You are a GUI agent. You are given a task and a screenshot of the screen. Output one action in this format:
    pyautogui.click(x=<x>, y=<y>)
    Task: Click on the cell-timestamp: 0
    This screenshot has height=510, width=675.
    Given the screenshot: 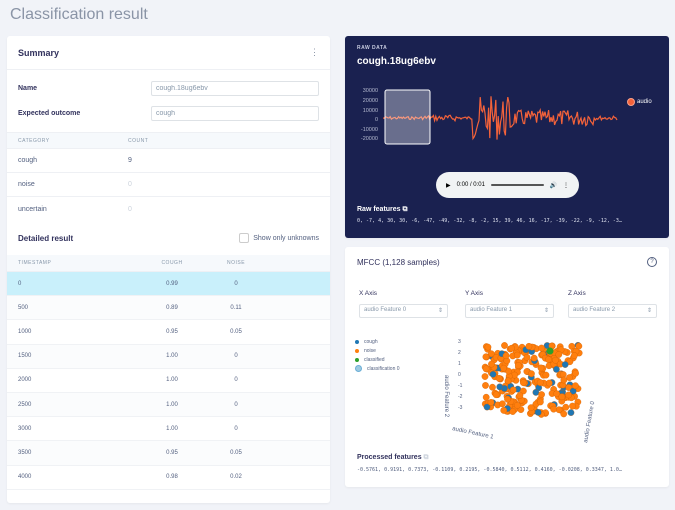 What is the action you would take?
    pyautogui.click(x=20, y=283)
    